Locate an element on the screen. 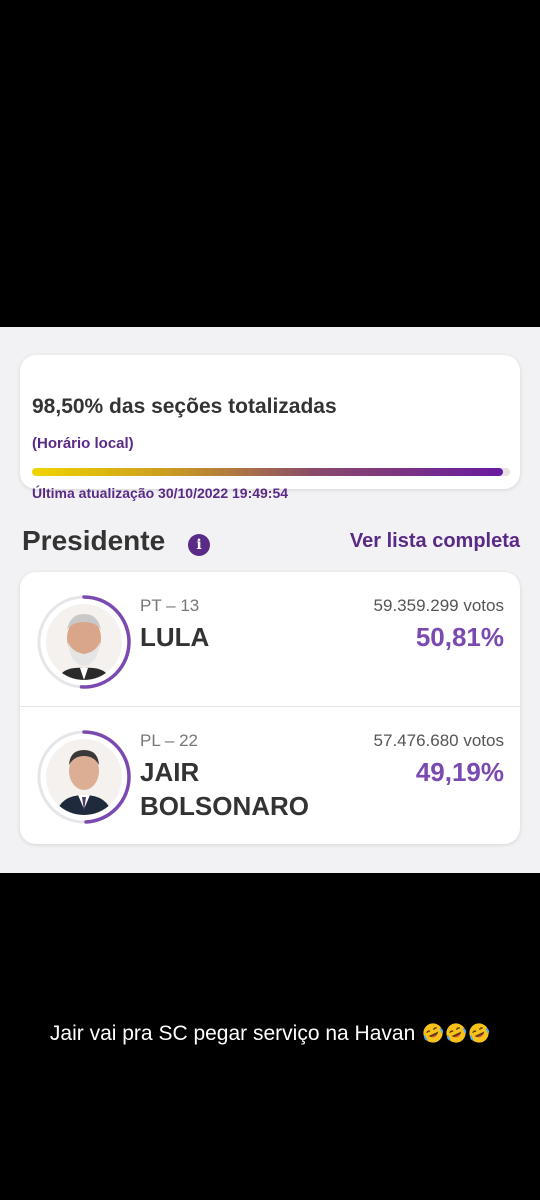 Image resolution: width=540 pixels, height=1200 pixels. section-title: Presidente is located at coordinates (94, 540).